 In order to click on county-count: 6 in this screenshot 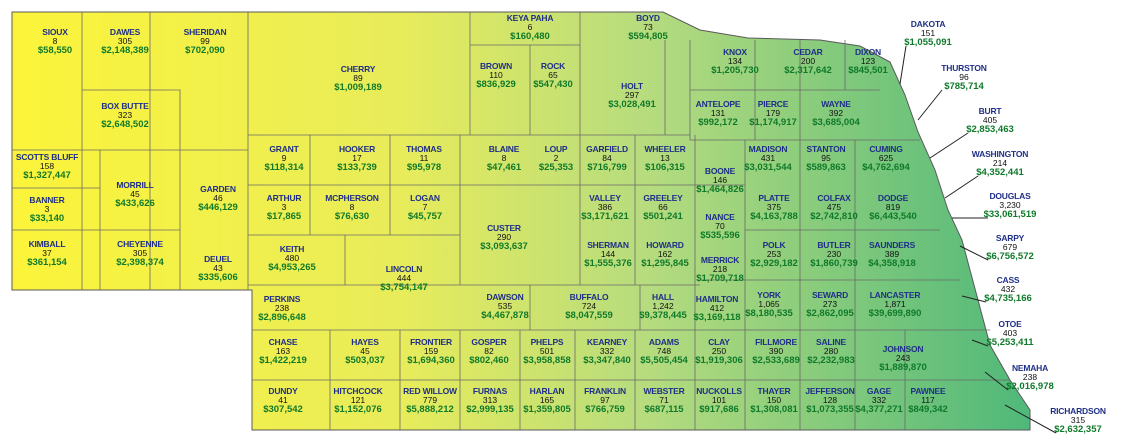, I will do `click(530, 26)`.